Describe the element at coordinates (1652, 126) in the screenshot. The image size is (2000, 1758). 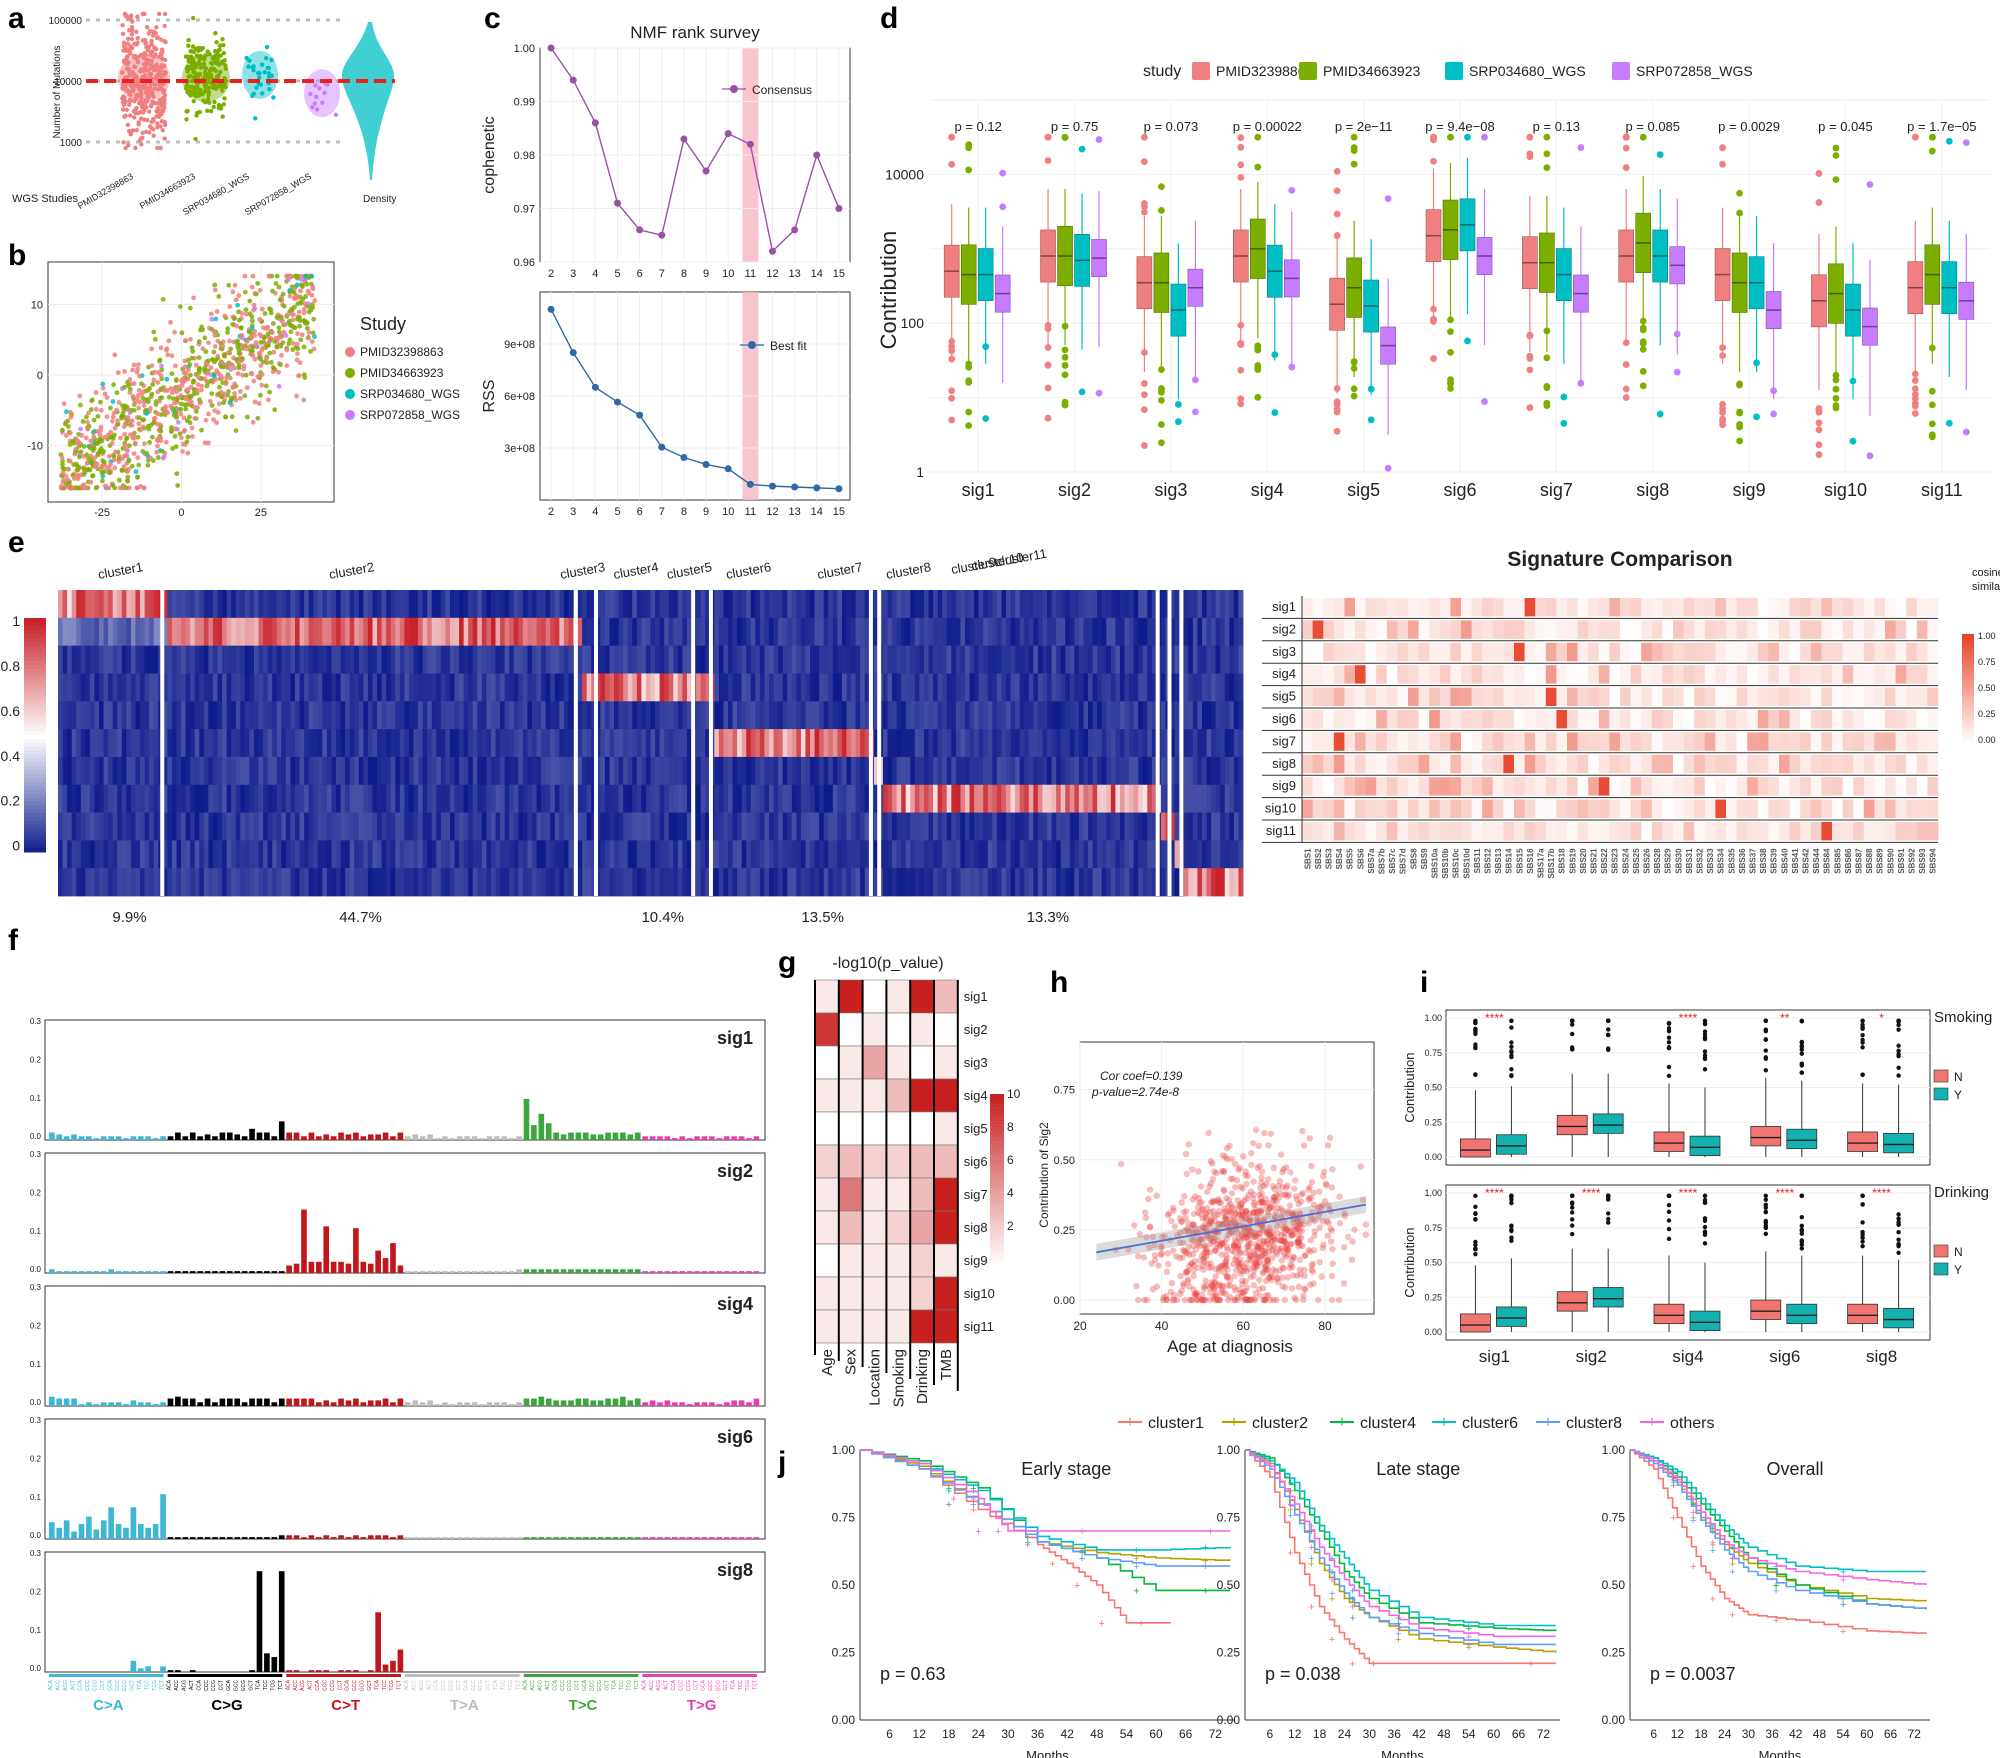
I see `p-value-label: p = 0.085` at that location.